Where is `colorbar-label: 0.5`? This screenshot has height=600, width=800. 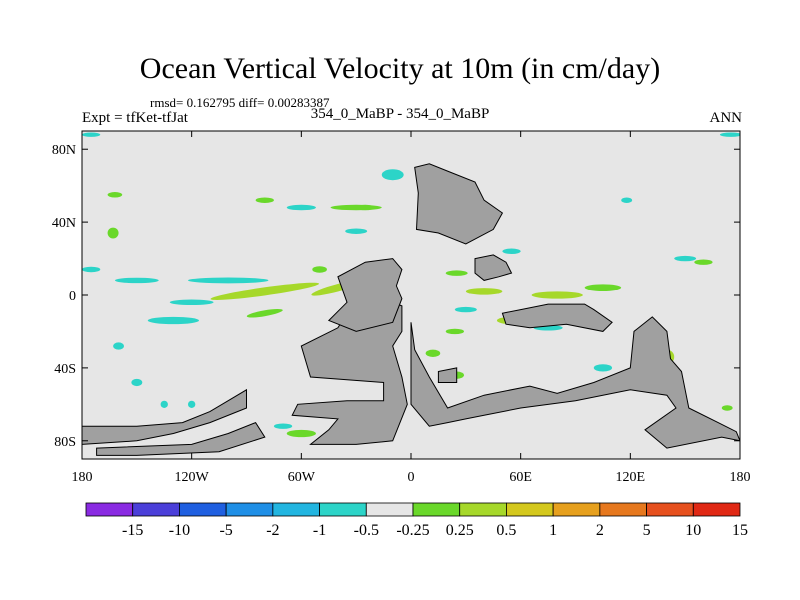 colorbar-label: 0.5 is located at coordinates (506, 530).